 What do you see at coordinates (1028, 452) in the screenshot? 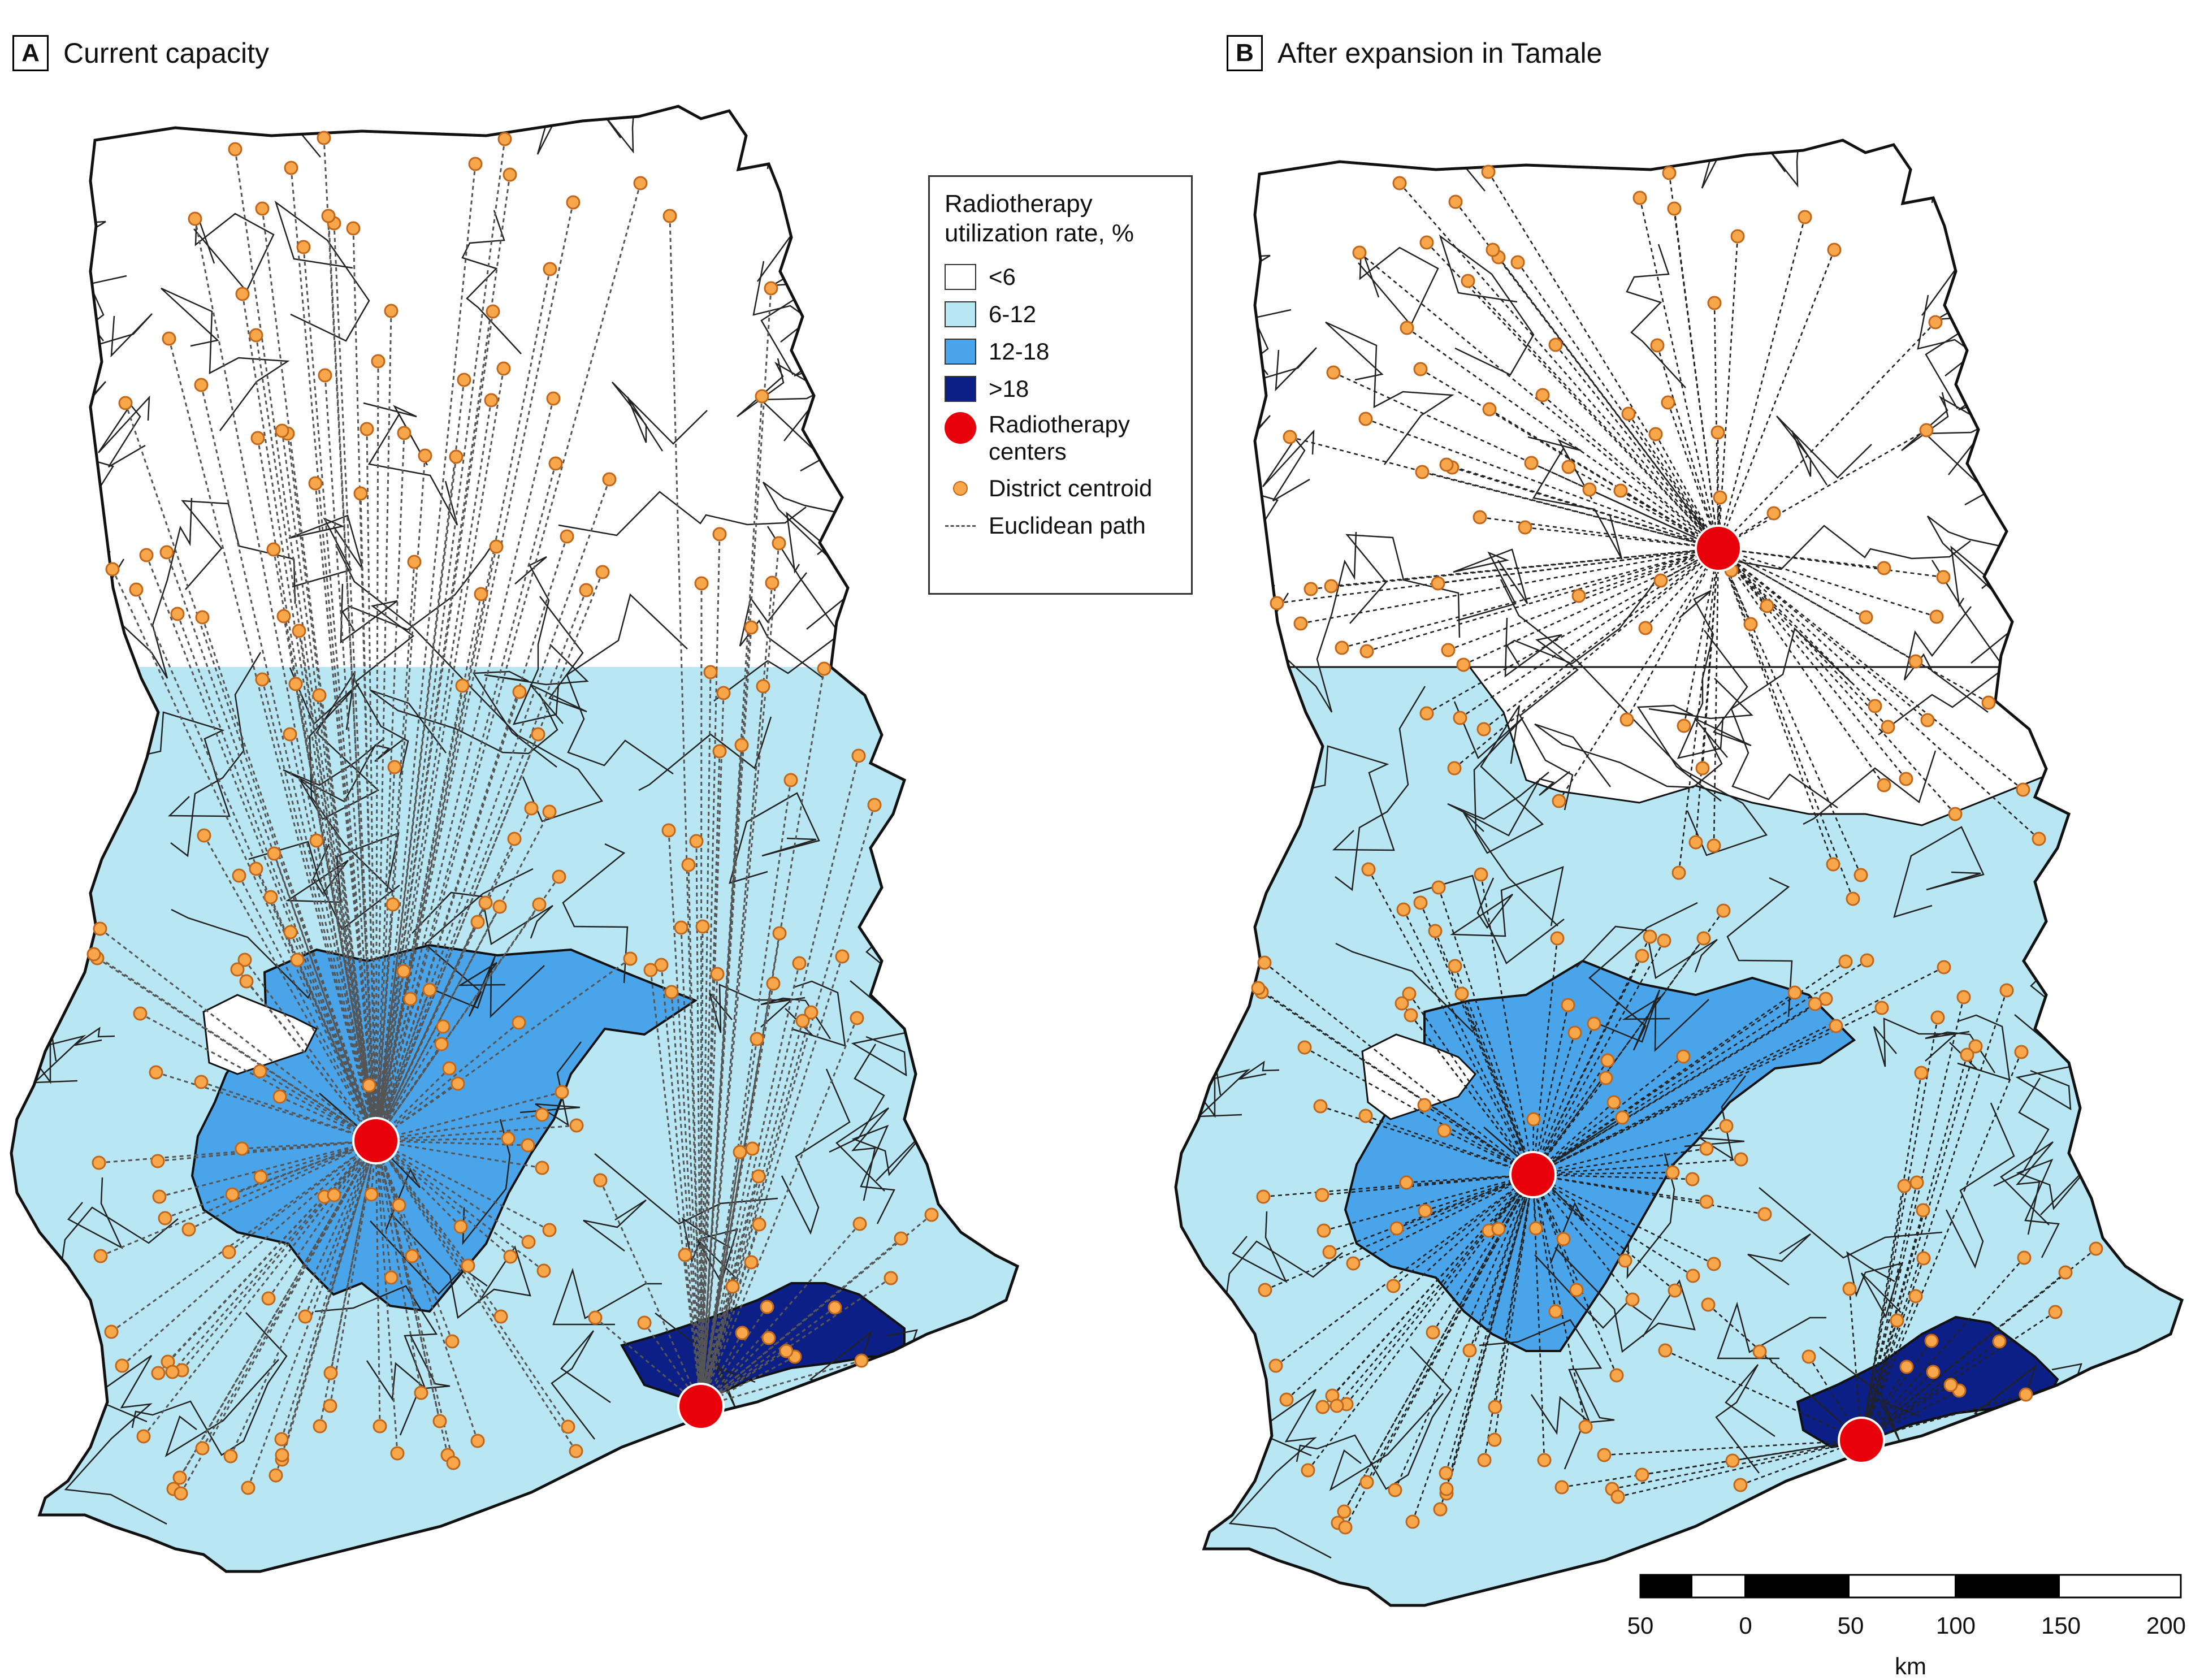
I see `legend-label-centers-2: centers` at bounding box center [1028, 452].